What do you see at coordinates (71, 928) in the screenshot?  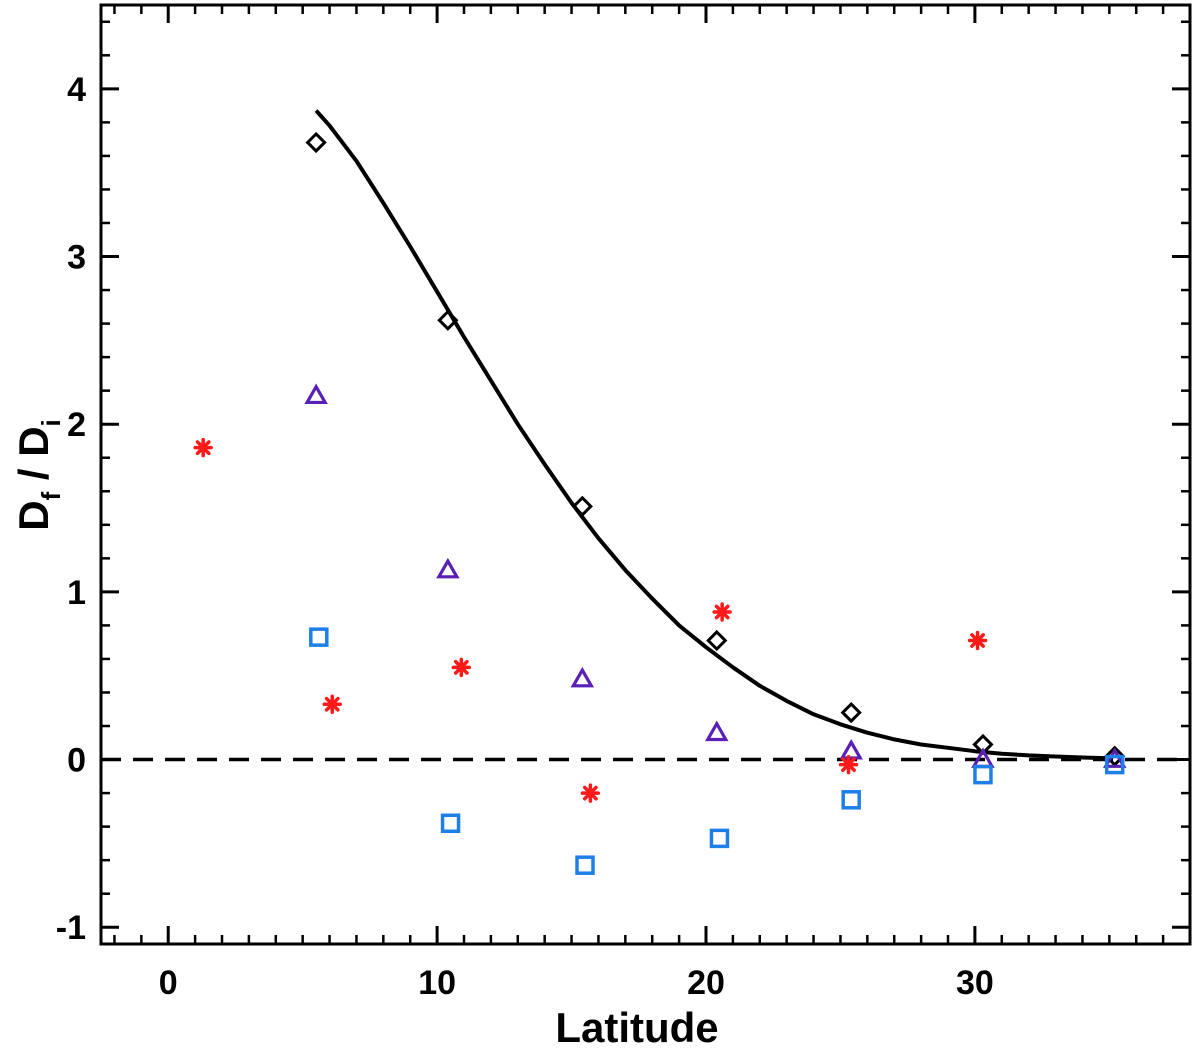 I see `y-tick-label: -1` at bounding box center [71, 928].